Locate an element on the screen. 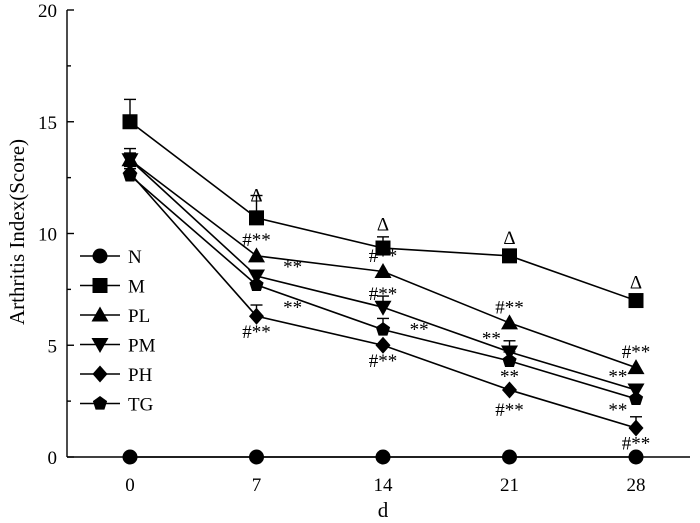 The width and height of the screenshot is (700, 523). legend-label: PL is located at coordinates (139, 316).